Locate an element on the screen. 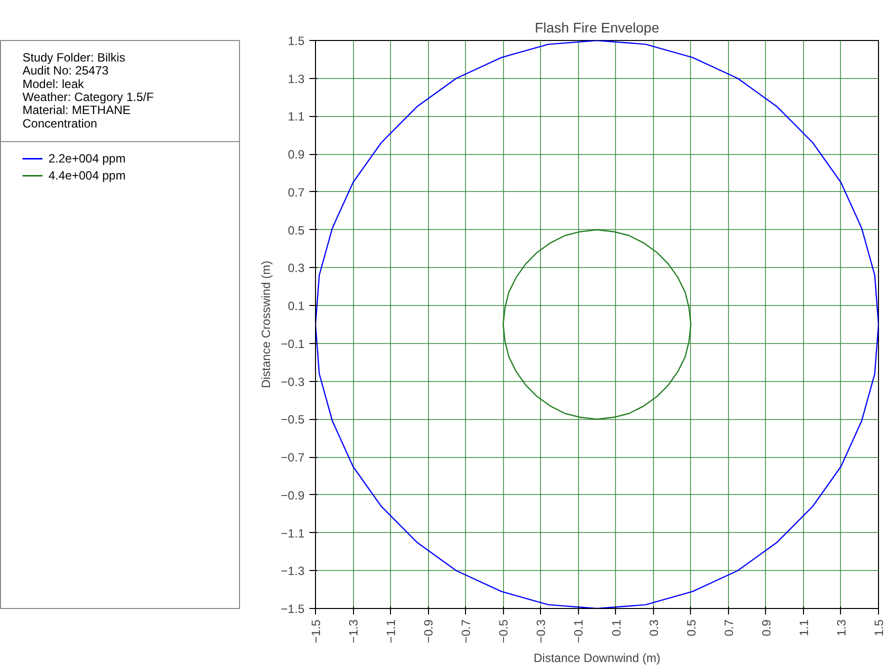 The height and width of the screenshot is (668, 890). text: Study Folder: Bilkis is located at coordinates (74, 57).